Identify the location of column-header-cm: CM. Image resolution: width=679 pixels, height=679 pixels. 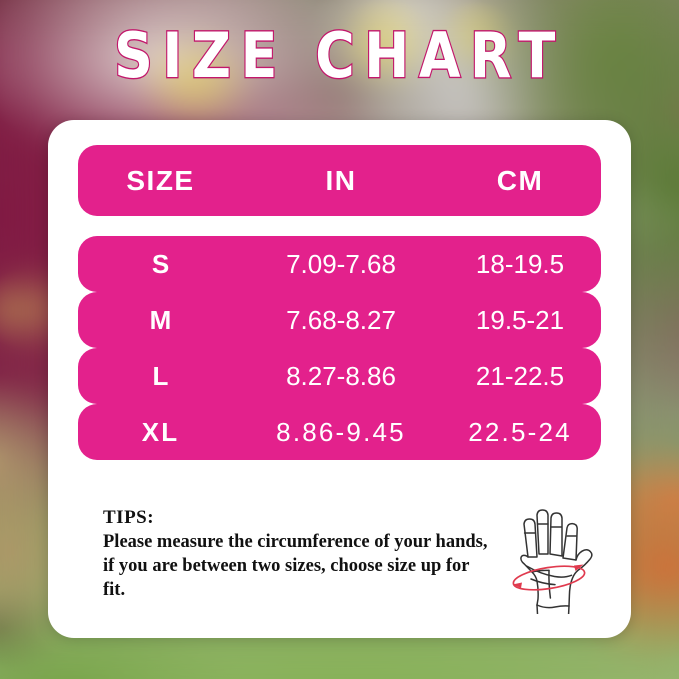
(520, 180).